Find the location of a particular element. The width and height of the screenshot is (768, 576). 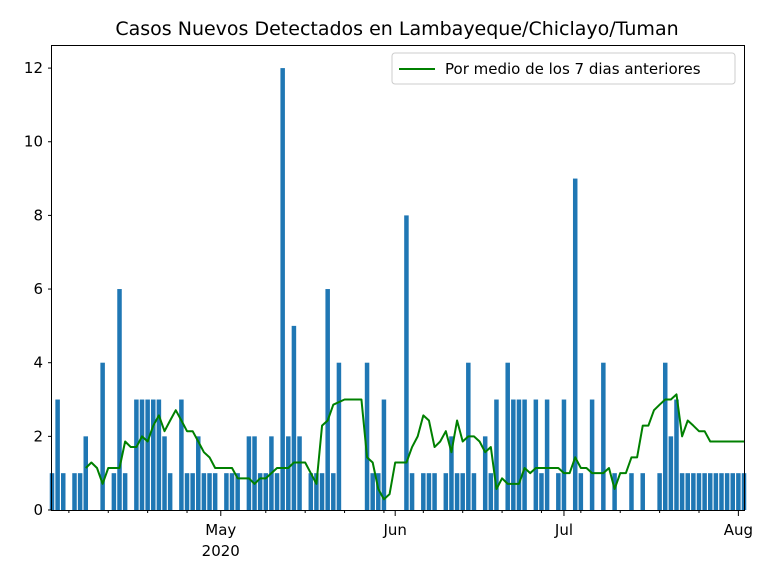

legend-label: Por medio de los 7 dias anteriores is located at coordinates (573, 69).